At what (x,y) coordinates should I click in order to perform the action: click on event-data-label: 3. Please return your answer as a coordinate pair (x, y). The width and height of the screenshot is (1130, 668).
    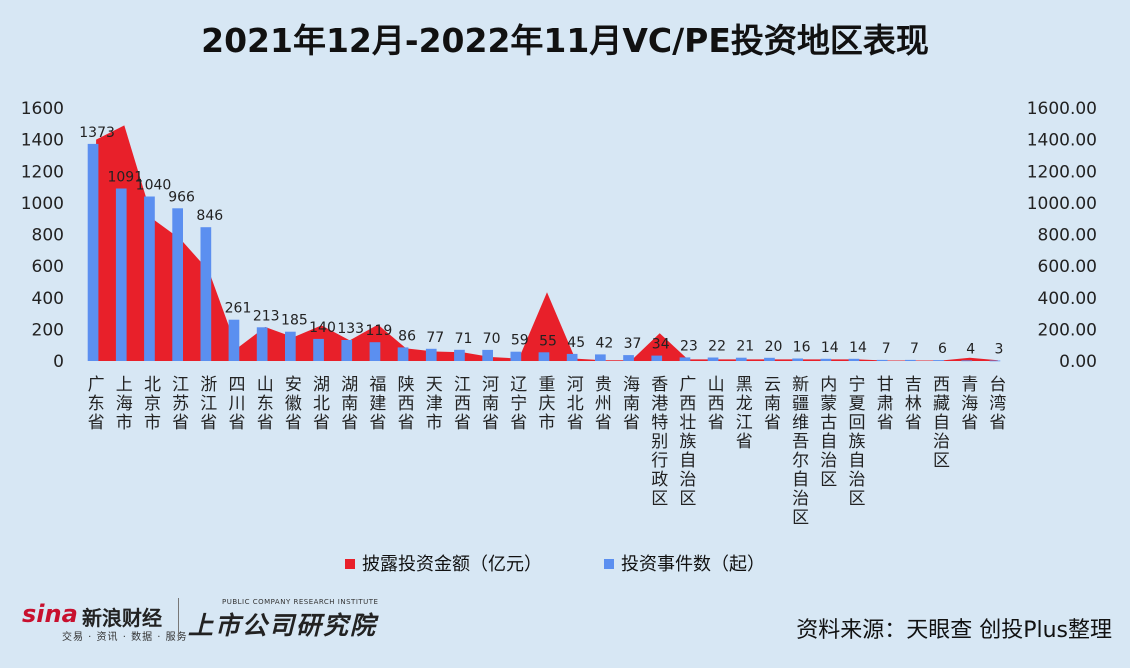
    Looking at the image, I should click on (998, 350).